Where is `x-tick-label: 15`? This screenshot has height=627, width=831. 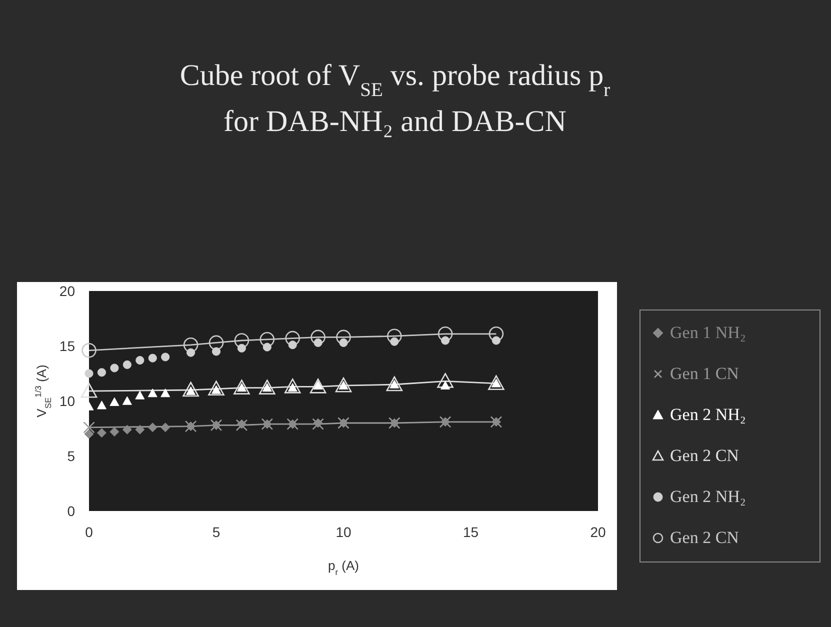
x-tick-label: 15 is located at coordinates (470, 532).